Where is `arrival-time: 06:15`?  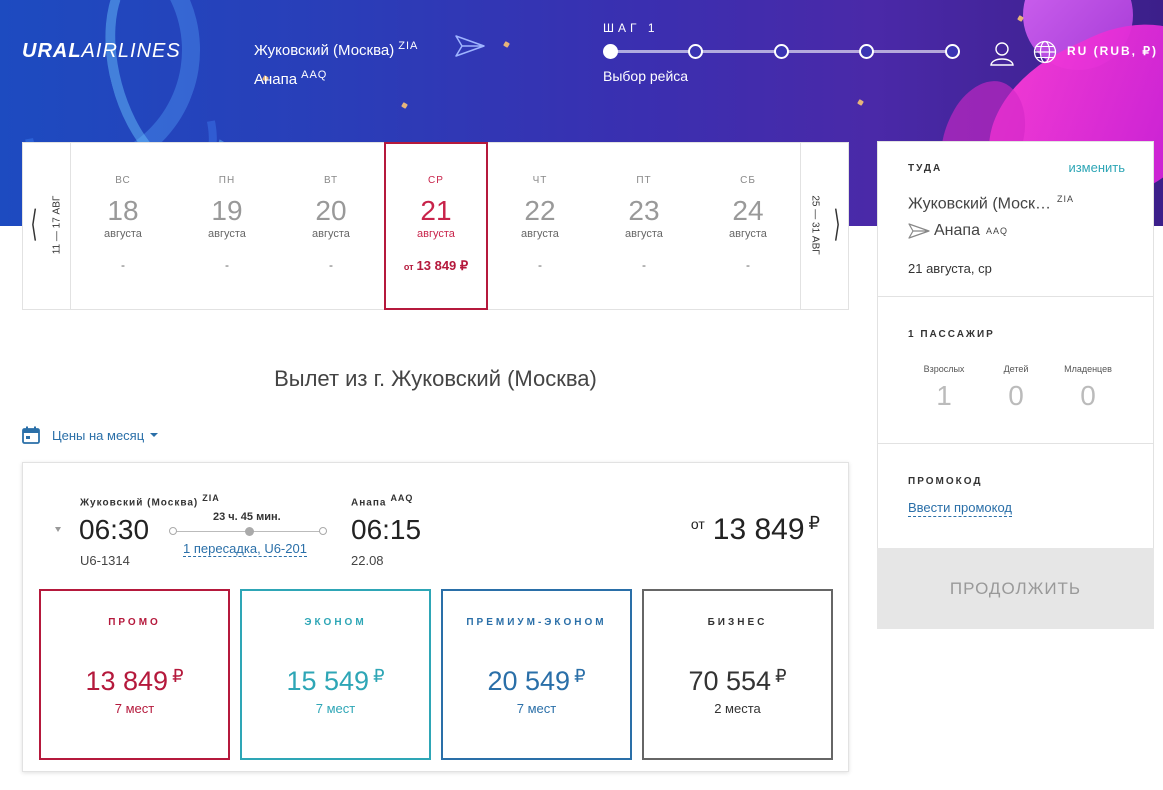 arrival-time: 06:15 is located at coordinates (386, 529).